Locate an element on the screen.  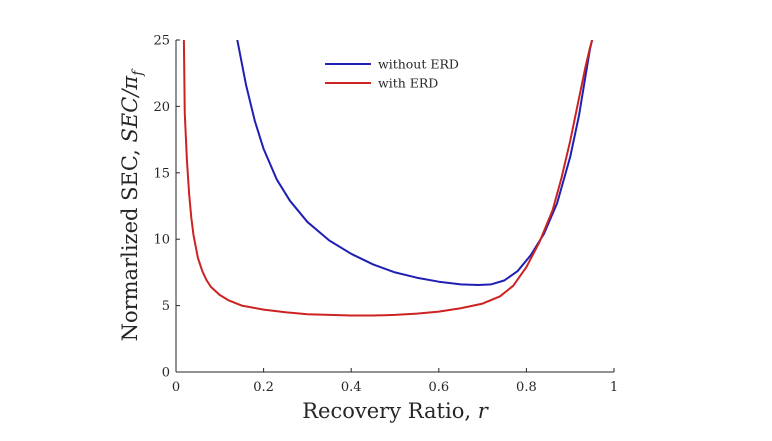
x-tick-label: 0 is located at coordinates (176, 387).